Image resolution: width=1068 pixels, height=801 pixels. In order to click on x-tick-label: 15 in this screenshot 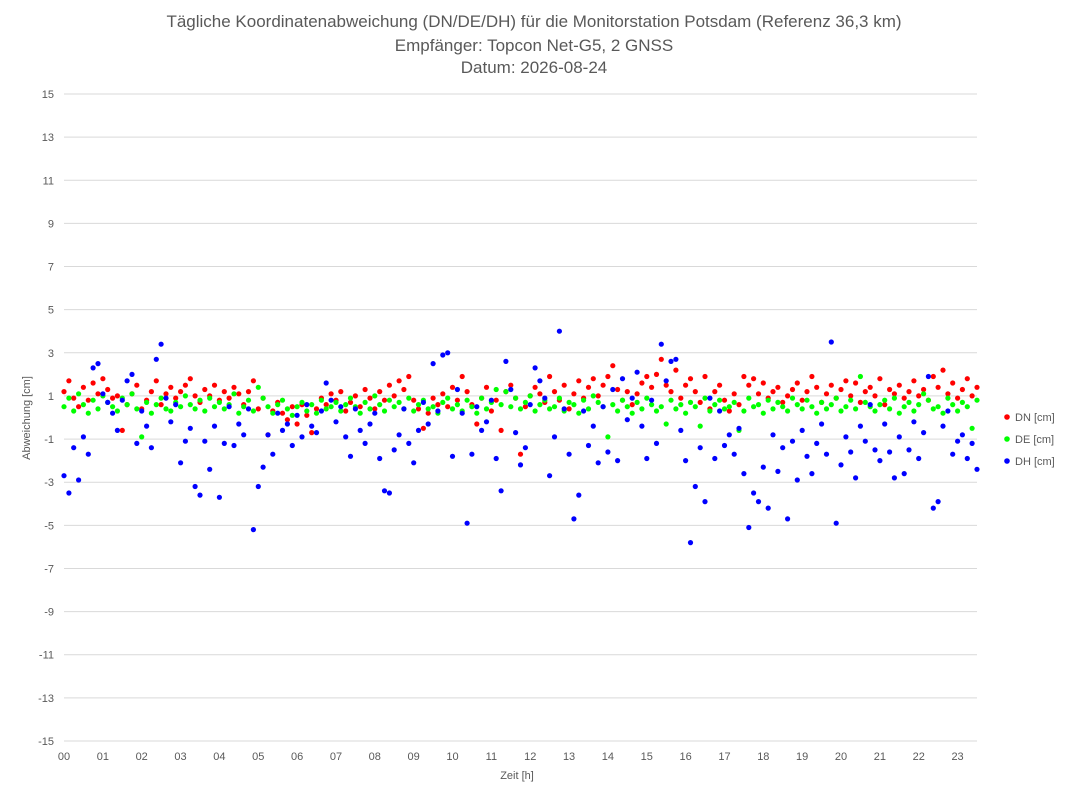, I will do `click(647, 757)`.